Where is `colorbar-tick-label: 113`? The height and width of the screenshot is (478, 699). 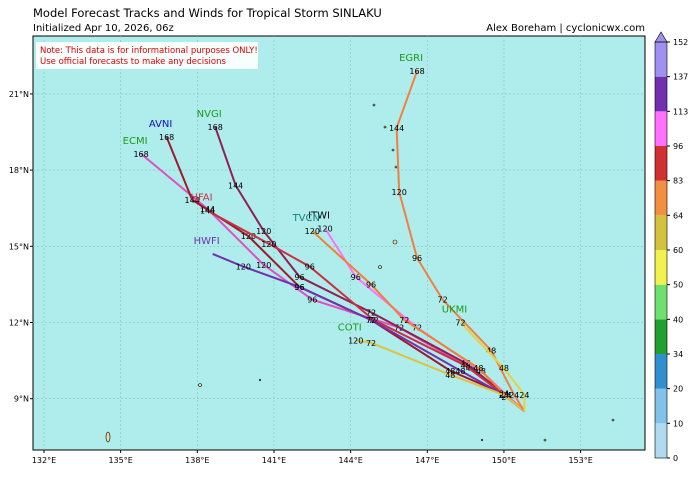 colorbar-tick-label: 113 is located at coordinates (680, 111).